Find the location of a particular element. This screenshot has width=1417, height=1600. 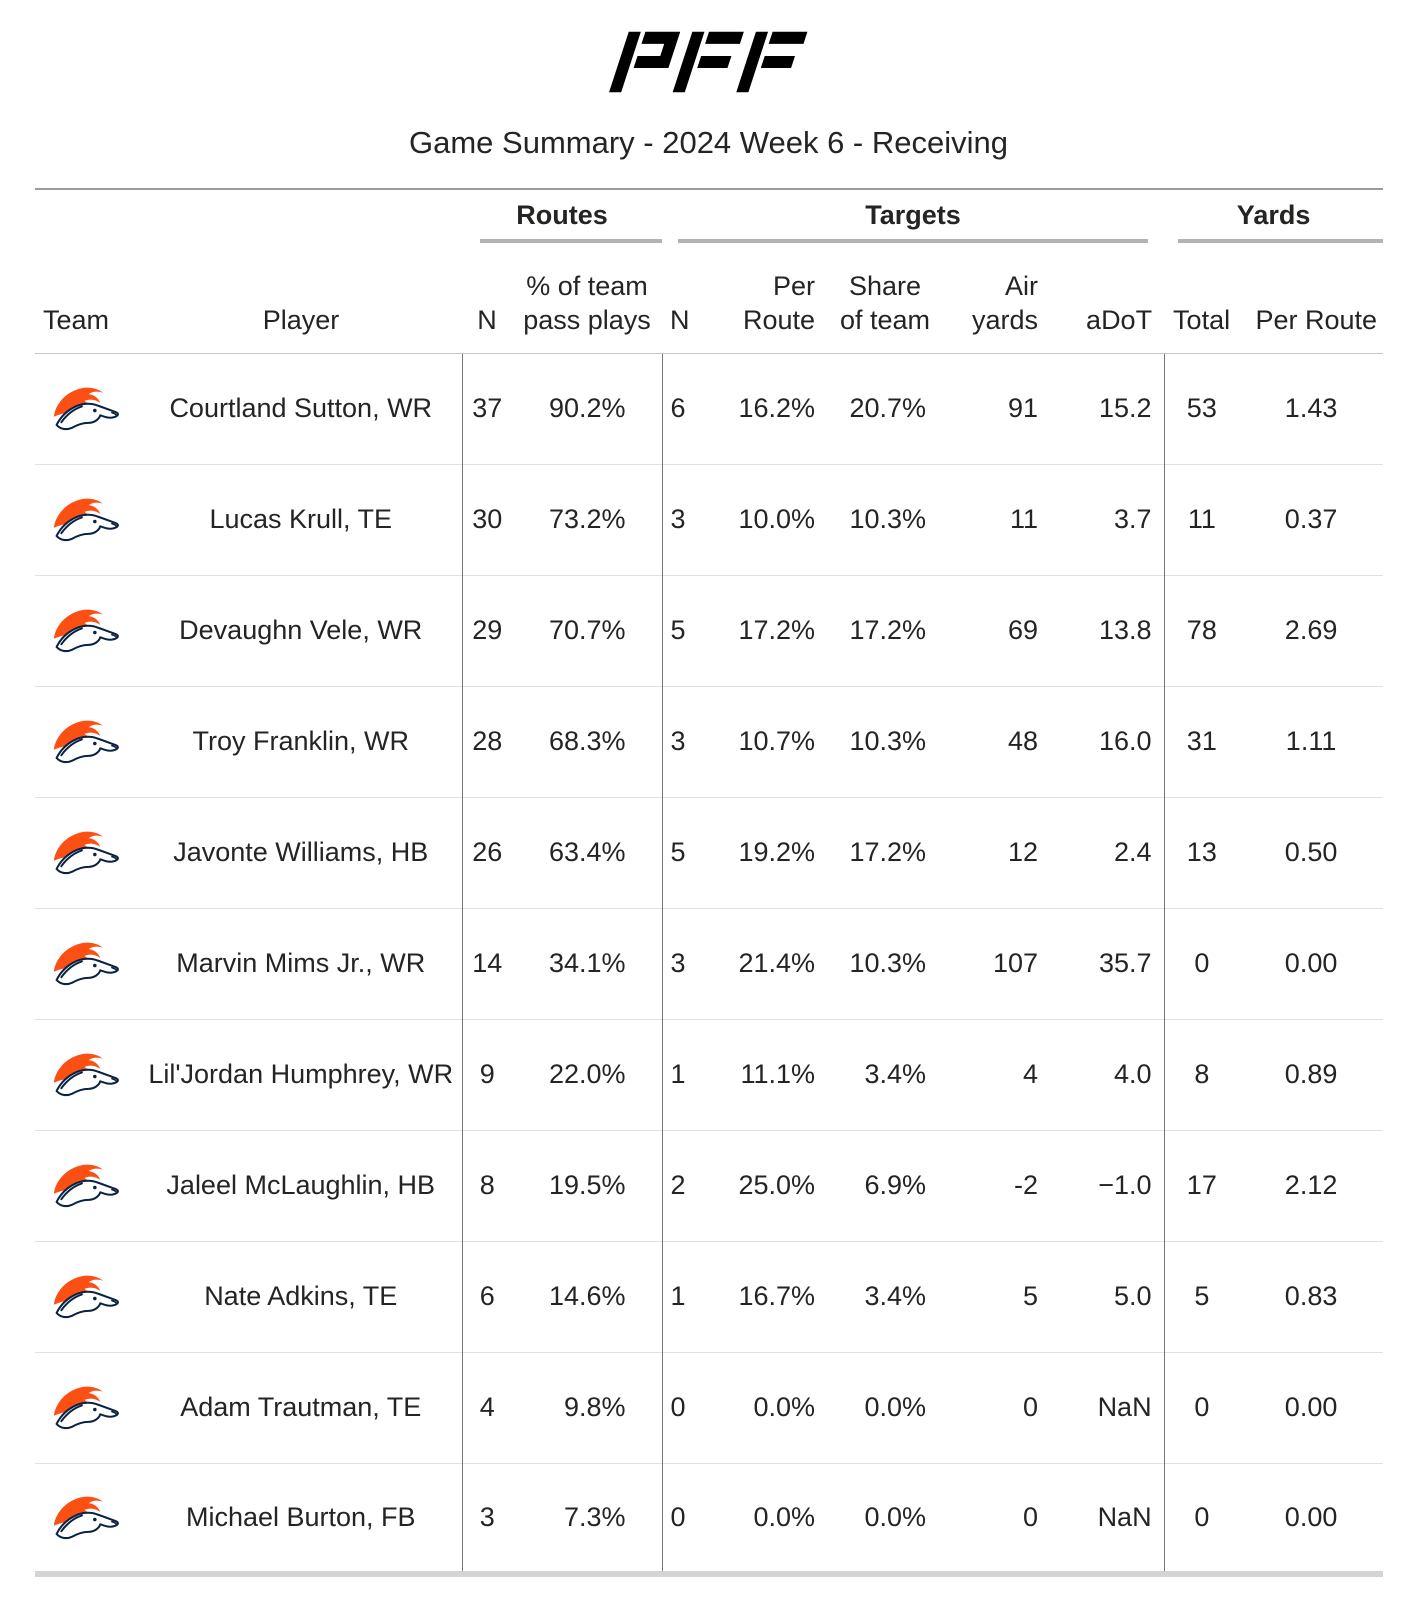

cell-routes-pct: 63.4% is located at coordinates (587, 852).